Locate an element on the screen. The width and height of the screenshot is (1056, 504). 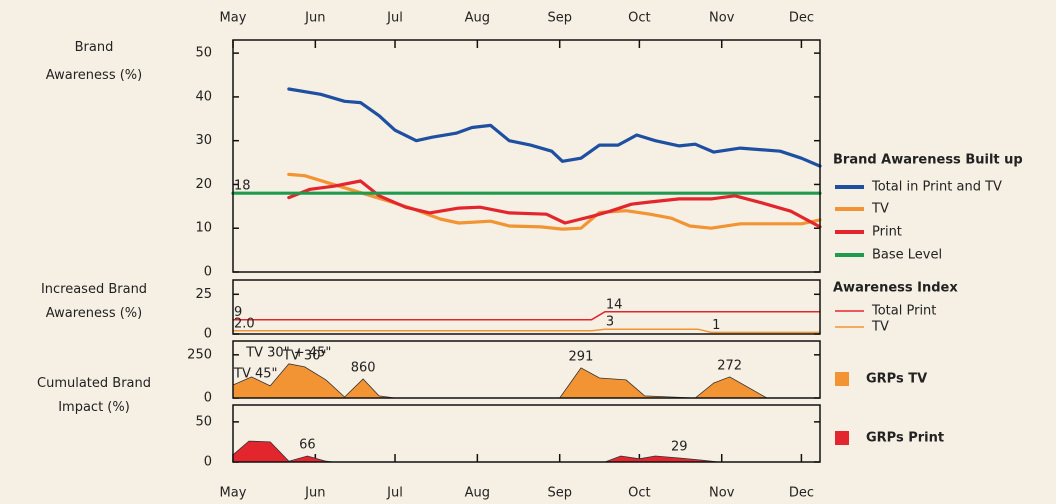
legend-label: GRPs Print is located at coordinates (905, 438).